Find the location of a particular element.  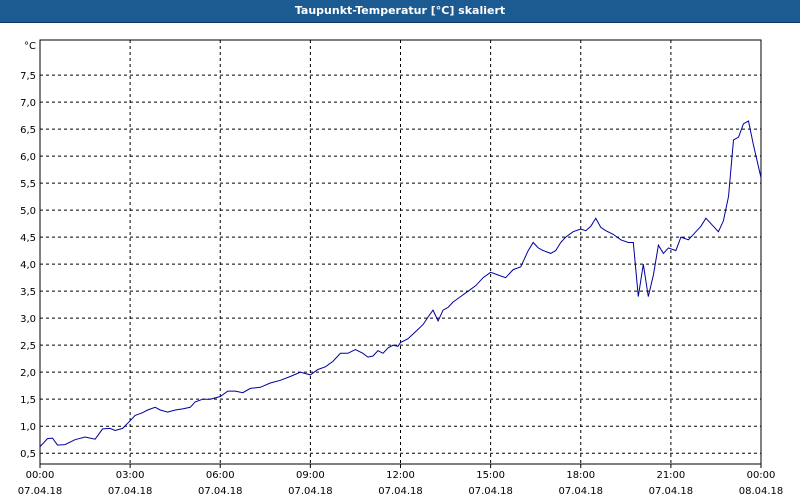

x-tick-time: 15:00 is located at coordinates (490, 475).